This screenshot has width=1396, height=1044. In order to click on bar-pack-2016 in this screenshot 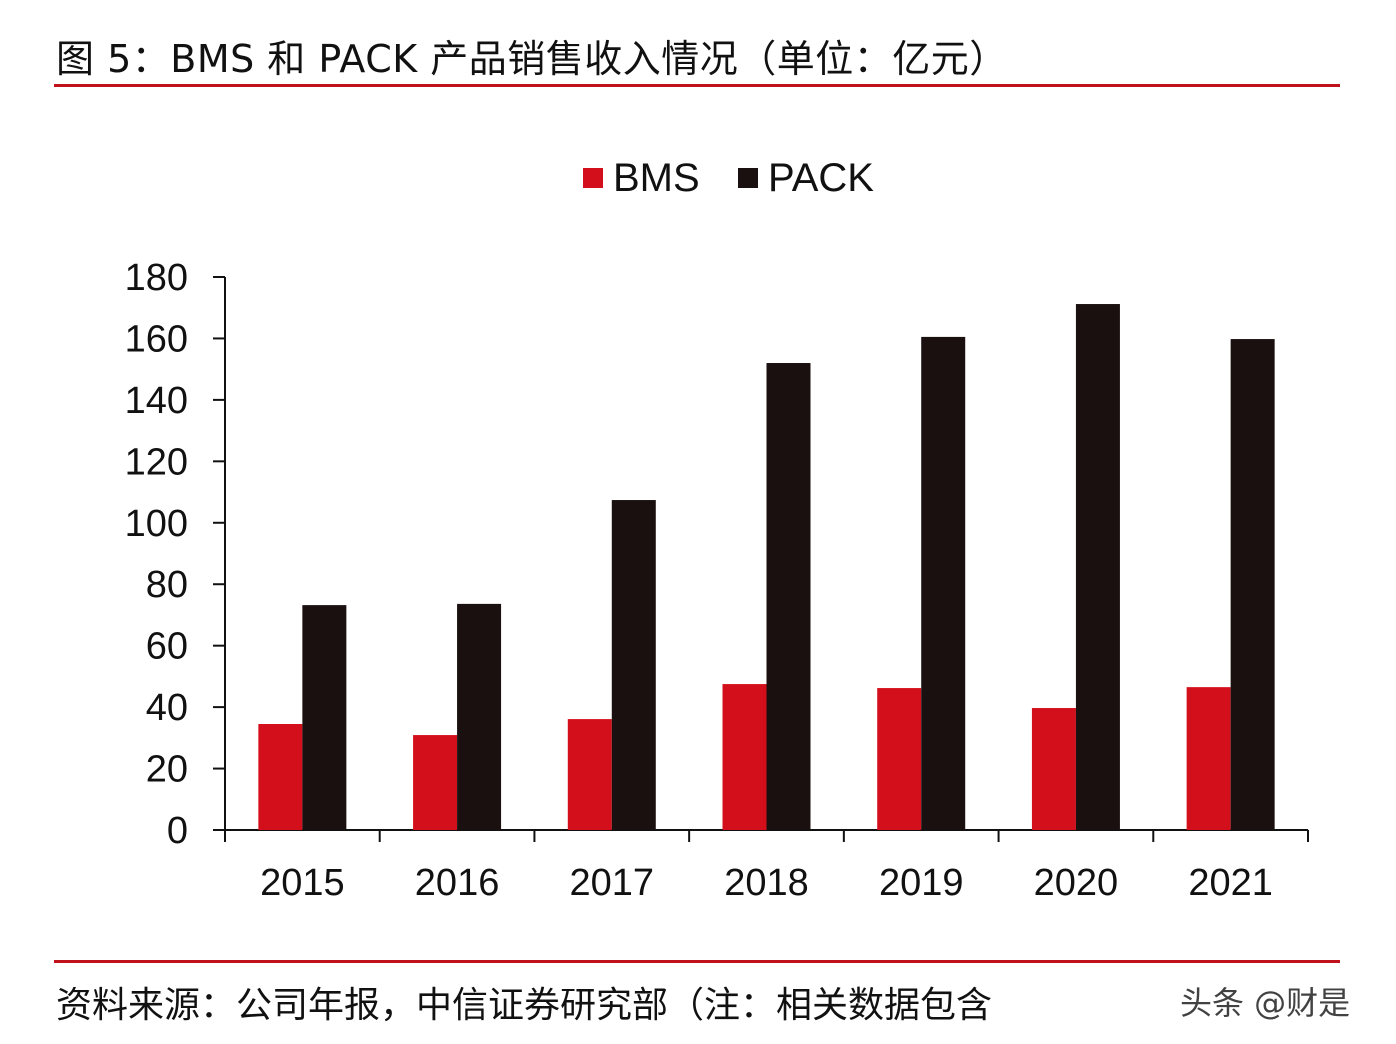, I will do `click(479, 716)`.